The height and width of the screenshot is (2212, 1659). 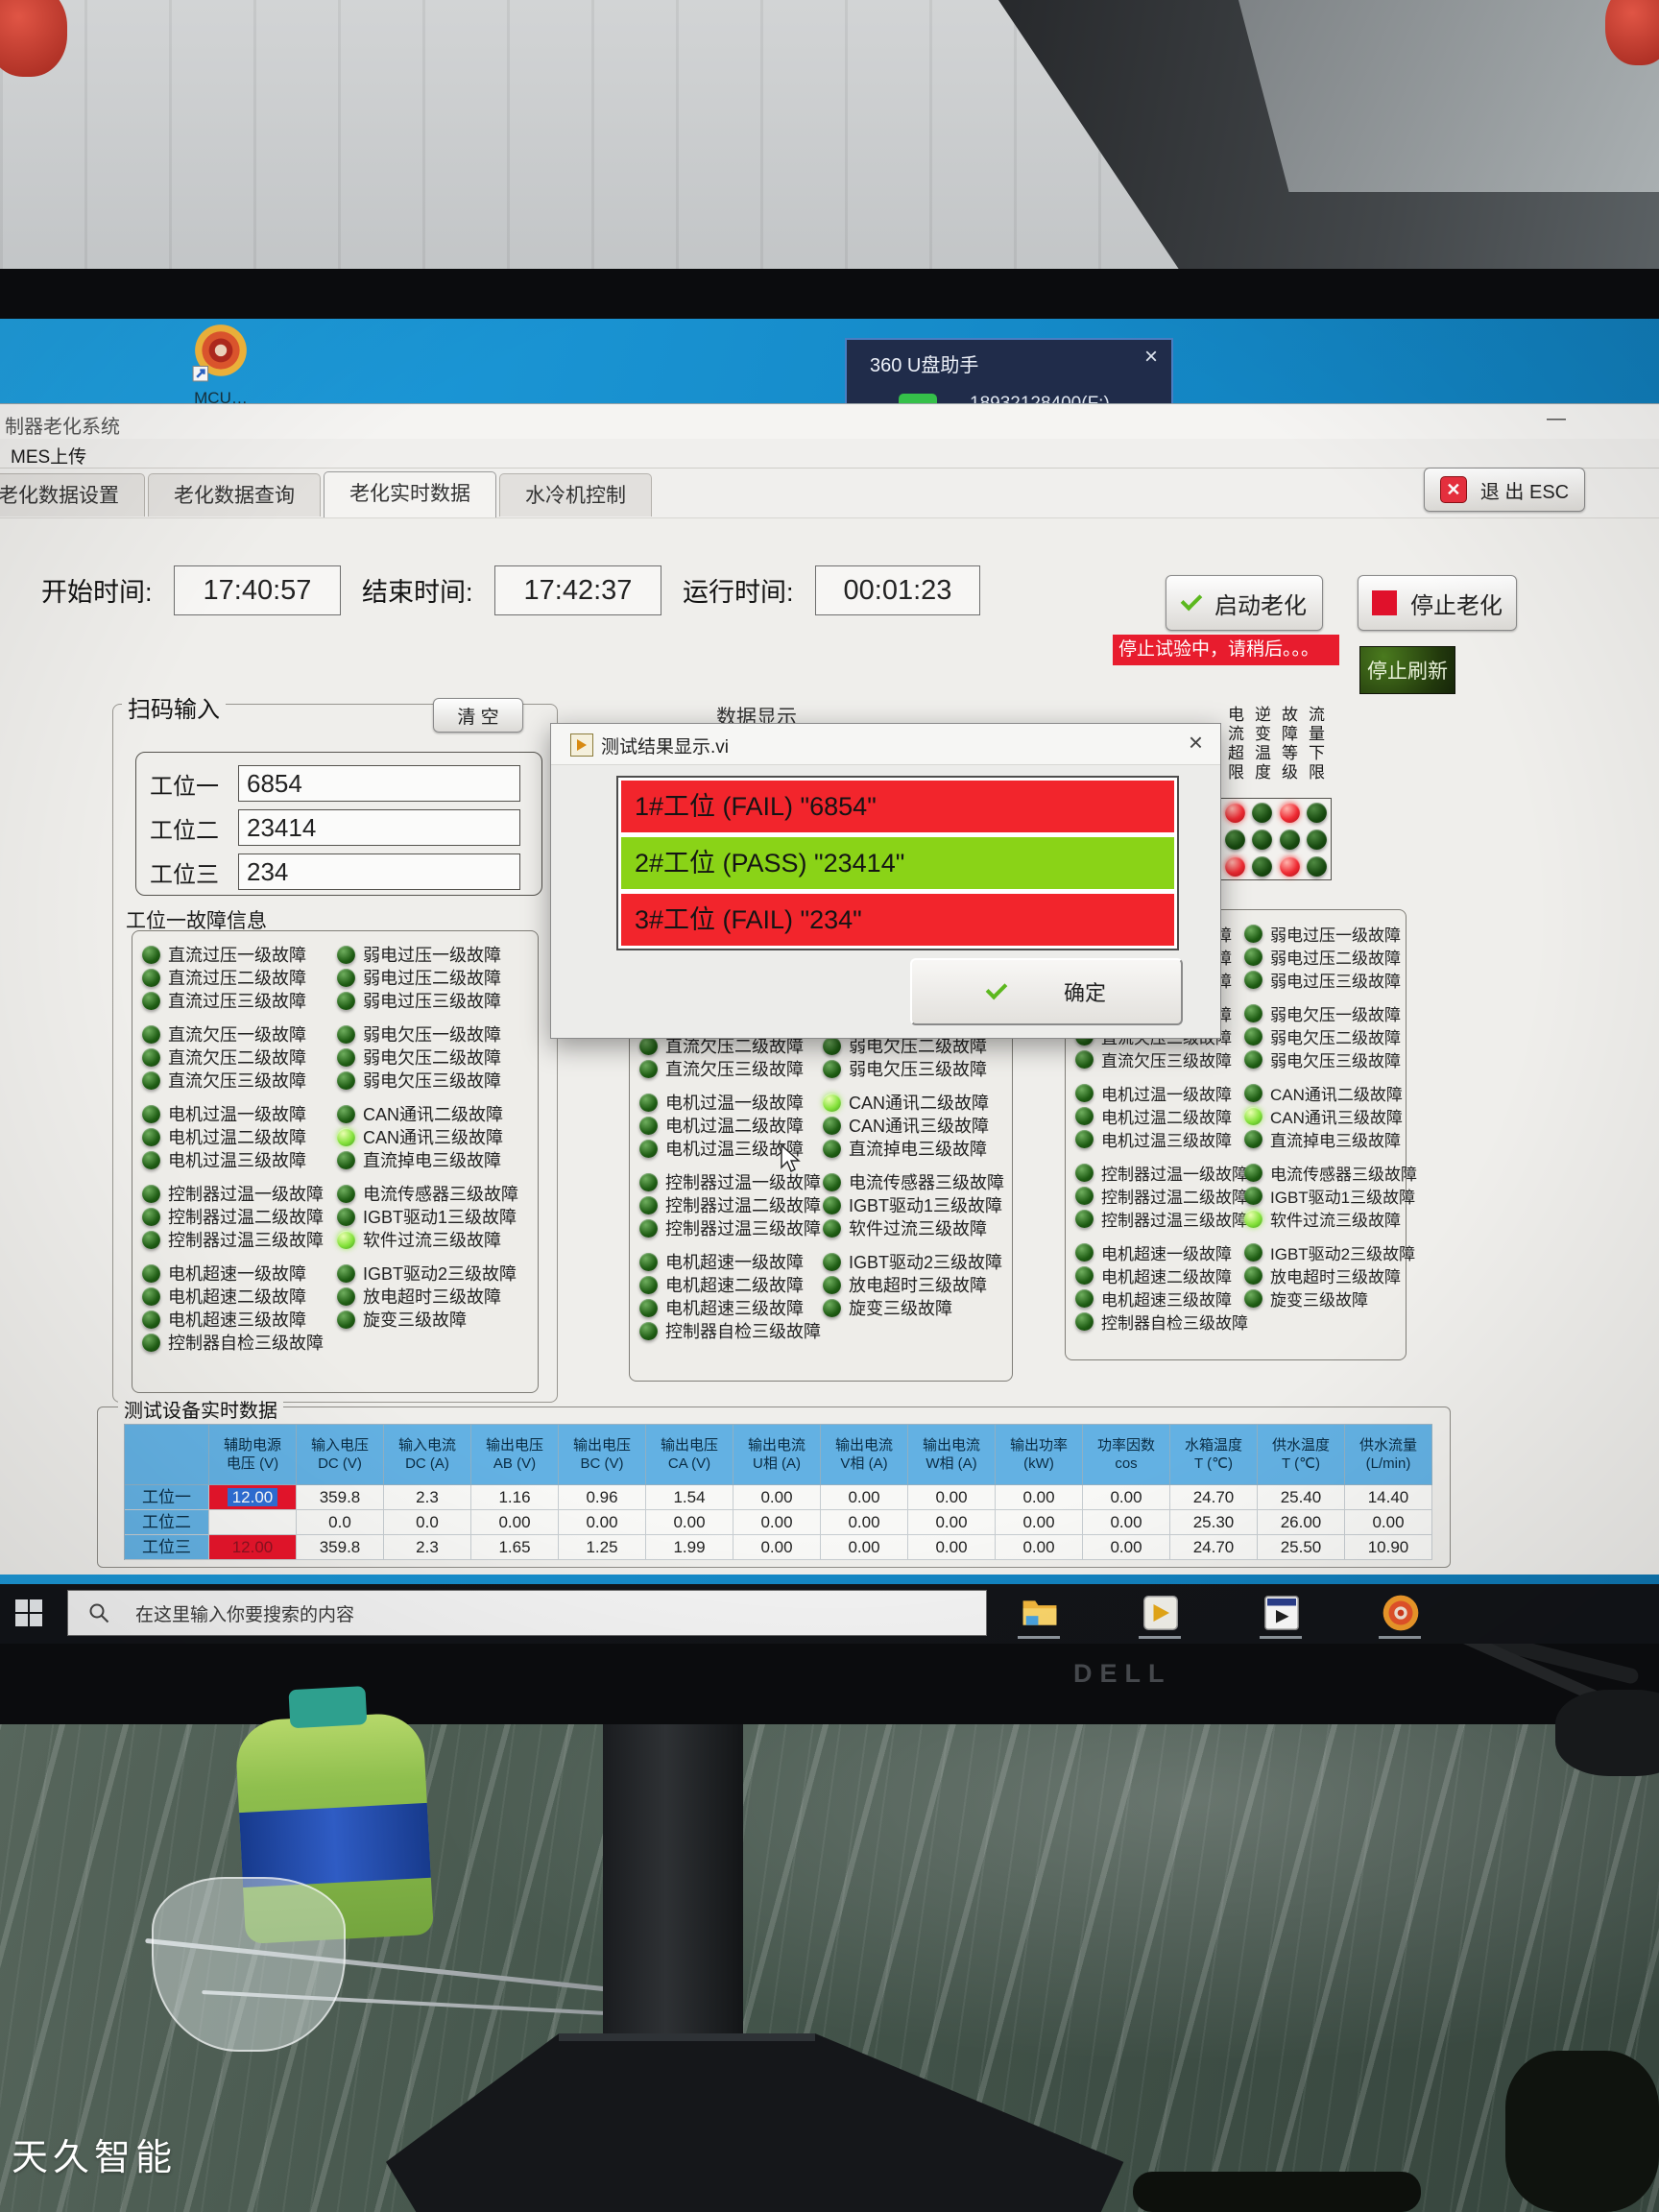 What do you see at coordinates (185, 830) in the screenshot?
I see `station-label: 工位二` at bounding box center [185, 830].